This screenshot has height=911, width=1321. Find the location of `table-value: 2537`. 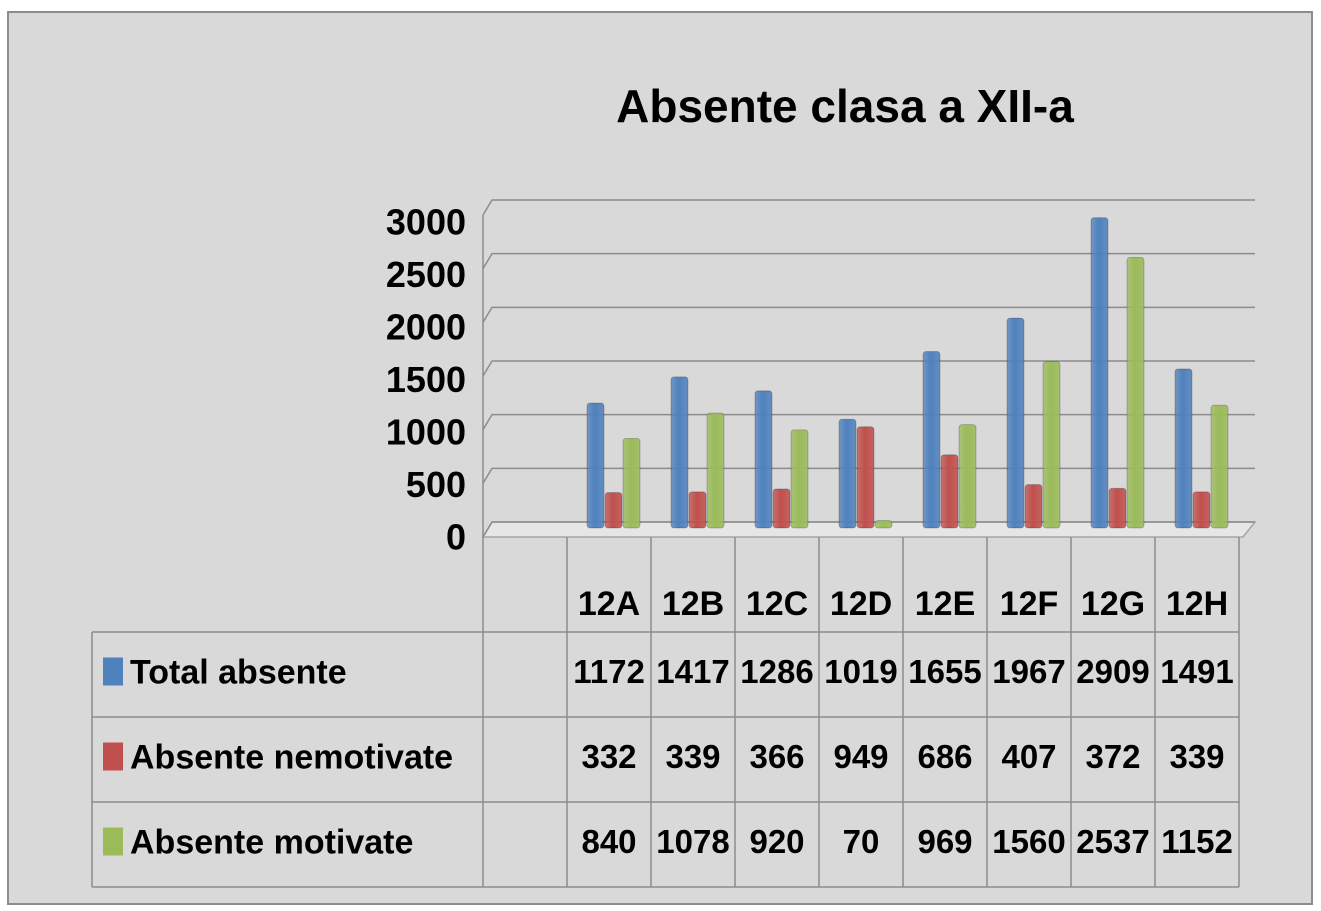

table-value: 2537 is located at coordinates (1112, 841).